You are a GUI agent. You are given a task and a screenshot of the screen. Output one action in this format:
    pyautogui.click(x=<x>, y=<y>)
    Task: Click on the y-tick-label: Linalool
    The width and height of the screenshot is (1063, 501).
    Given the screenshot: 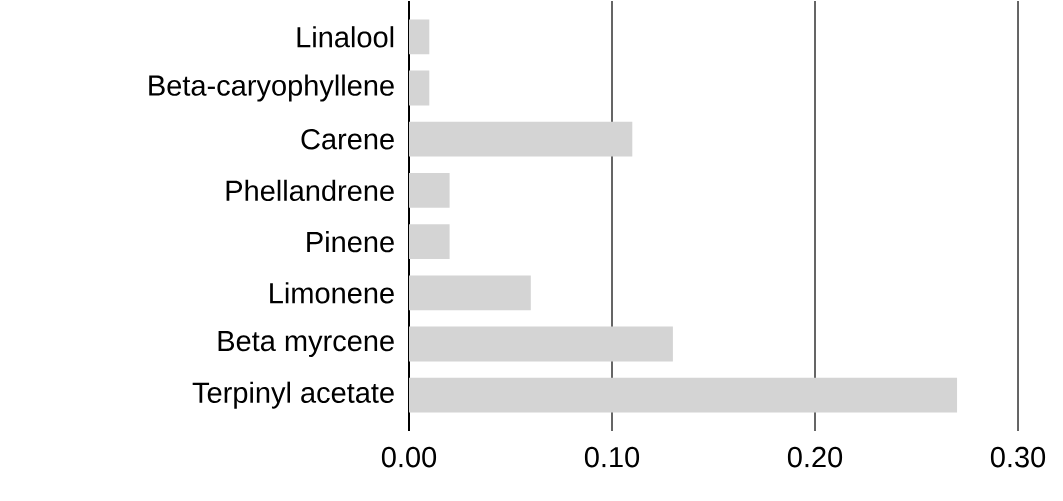 What is the action you would take?
    pyautogui.click(x=345, y=37)
    